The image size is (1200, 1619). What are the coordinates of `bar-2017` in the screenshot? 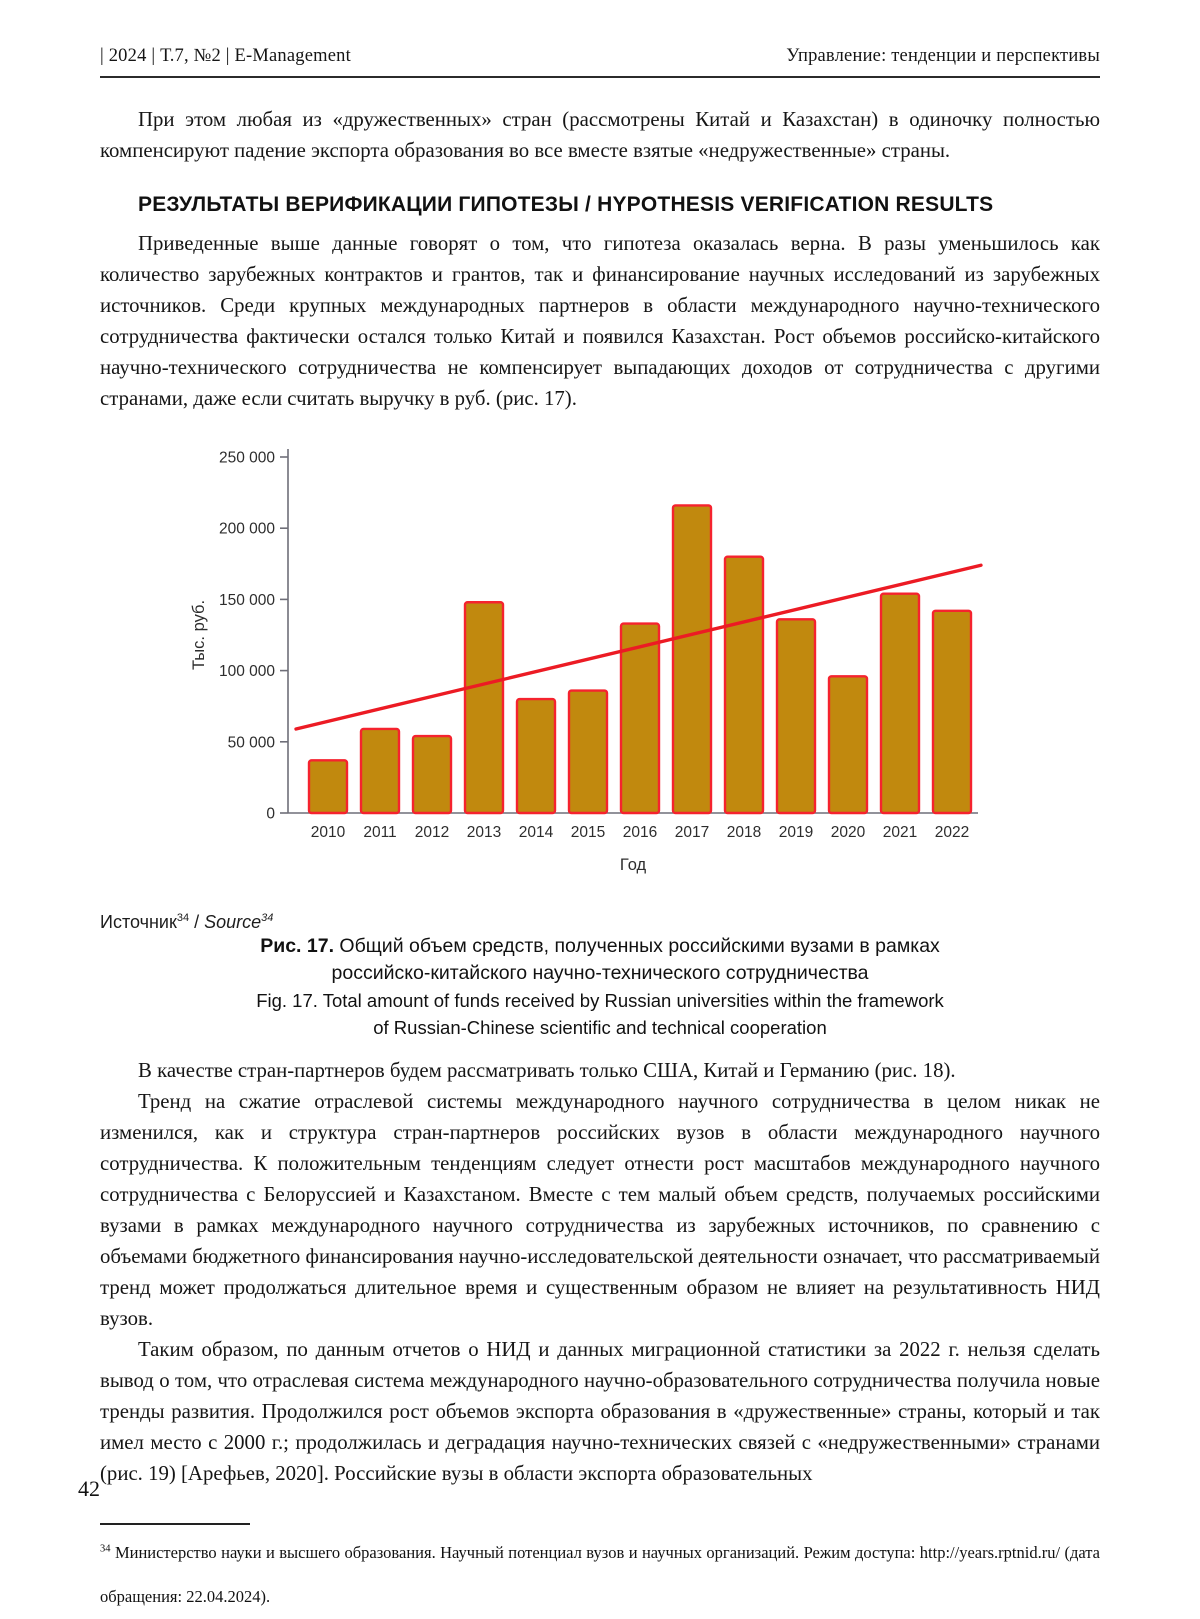 It's located at (692, 659).